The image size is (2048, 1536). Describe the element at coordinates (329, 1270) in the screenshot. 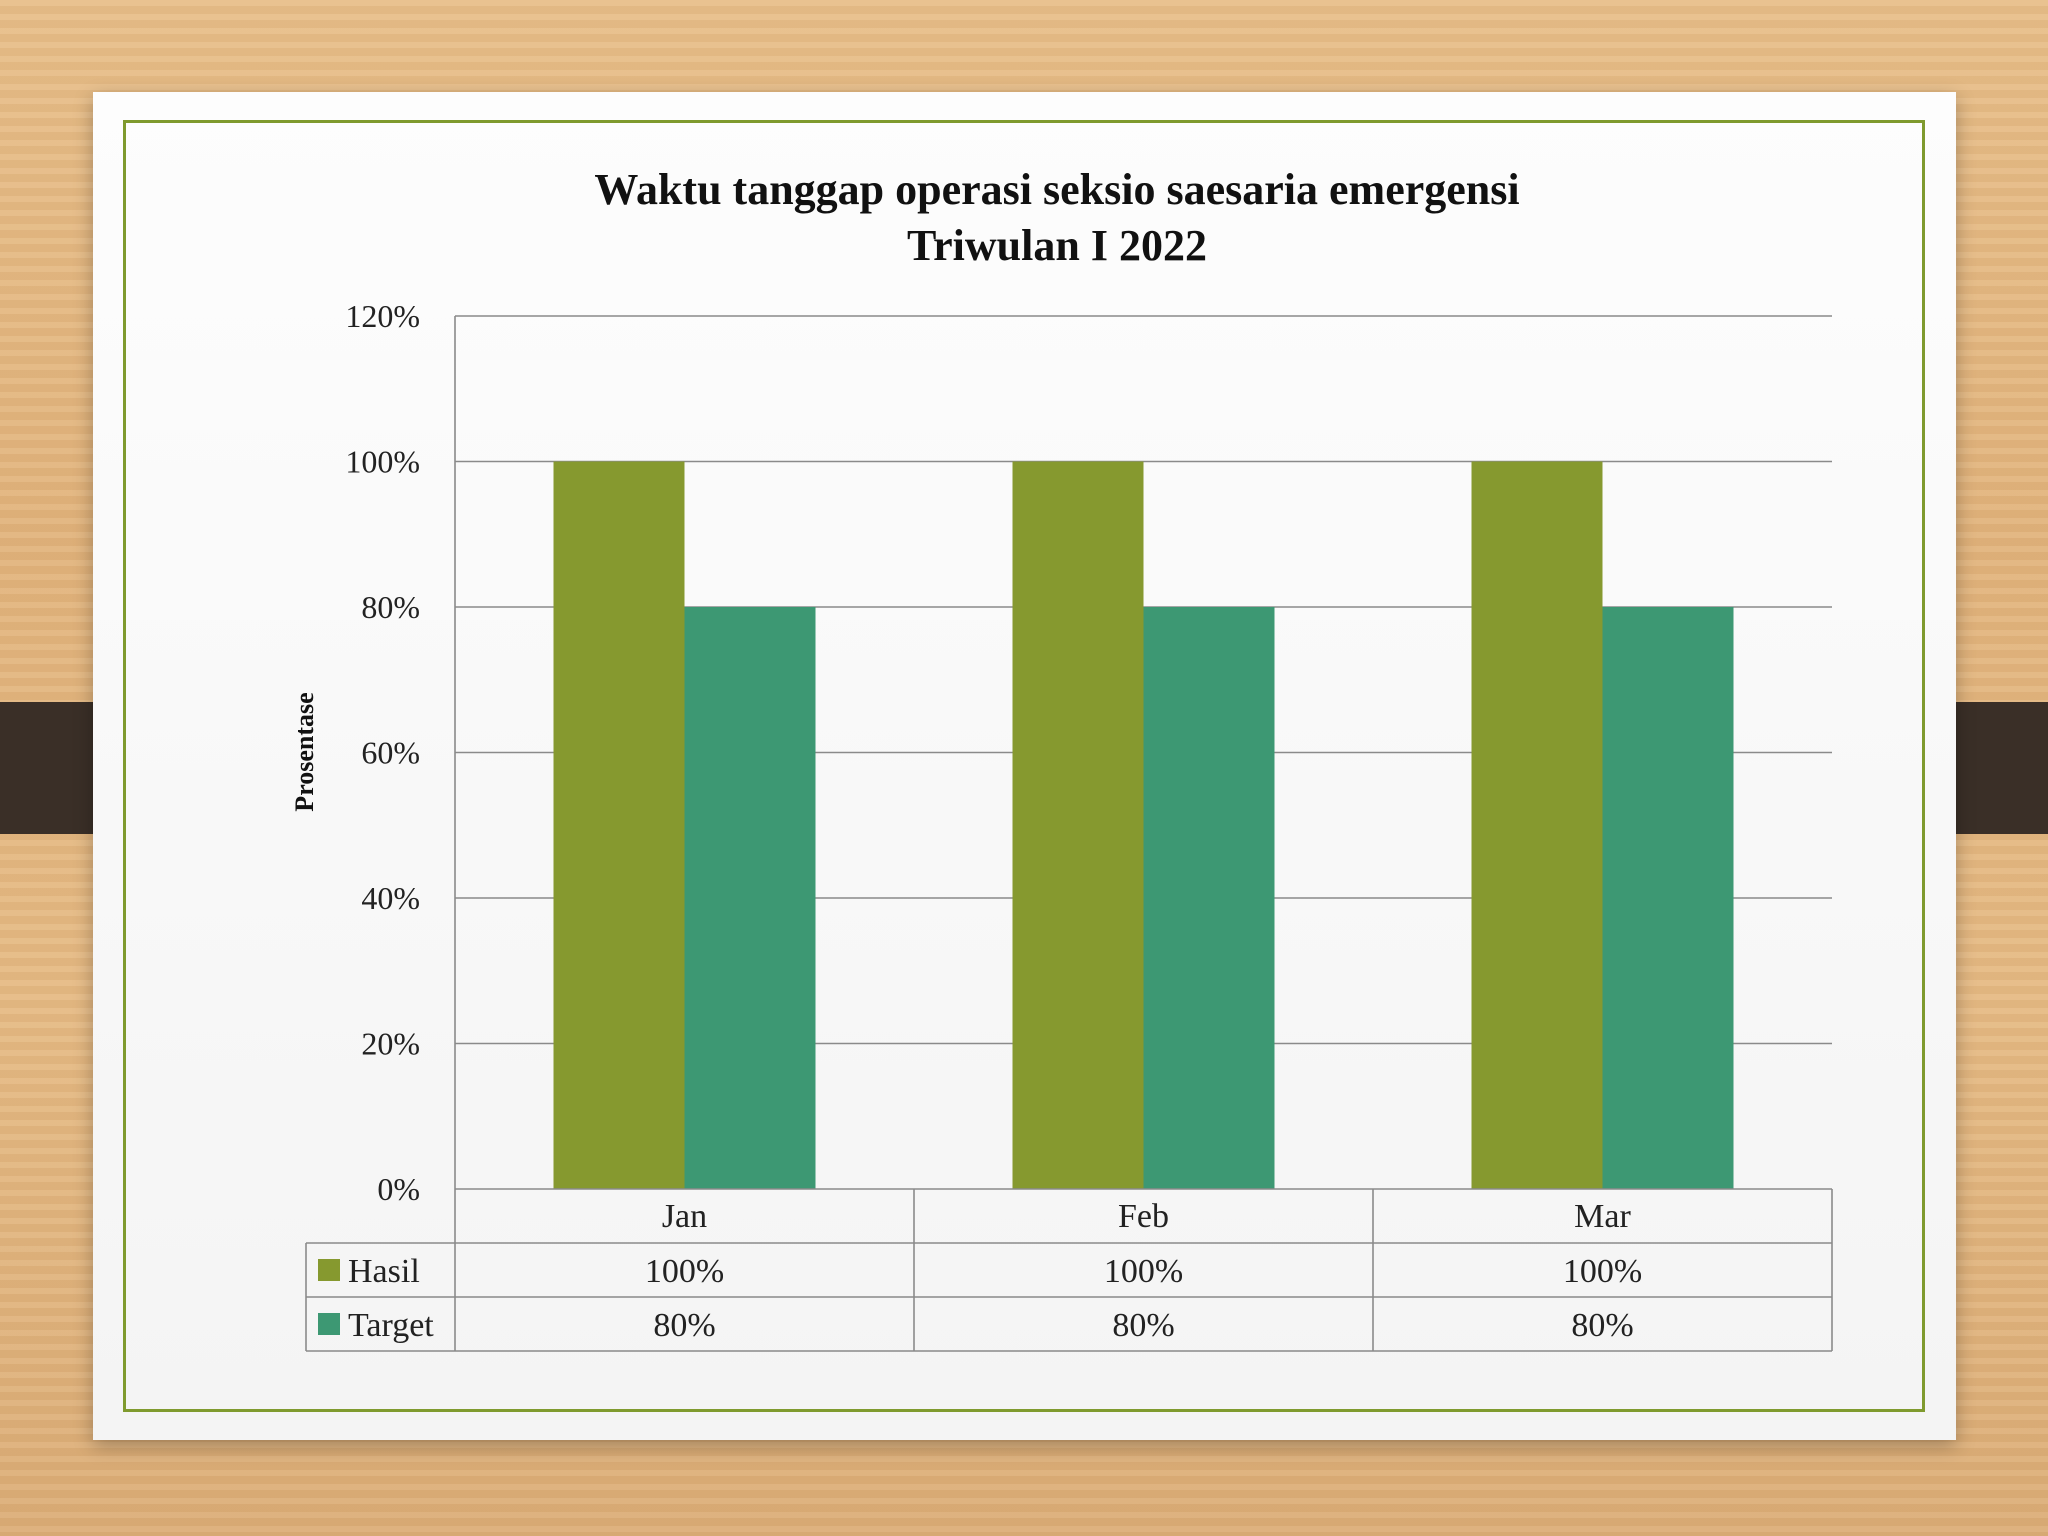

I see `legend-swatch-hasil` at that location.